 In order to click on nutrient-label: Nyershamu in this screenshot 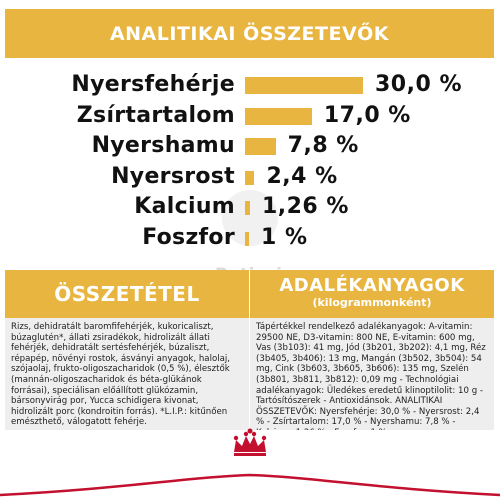, I will do `click(163, 145)`.